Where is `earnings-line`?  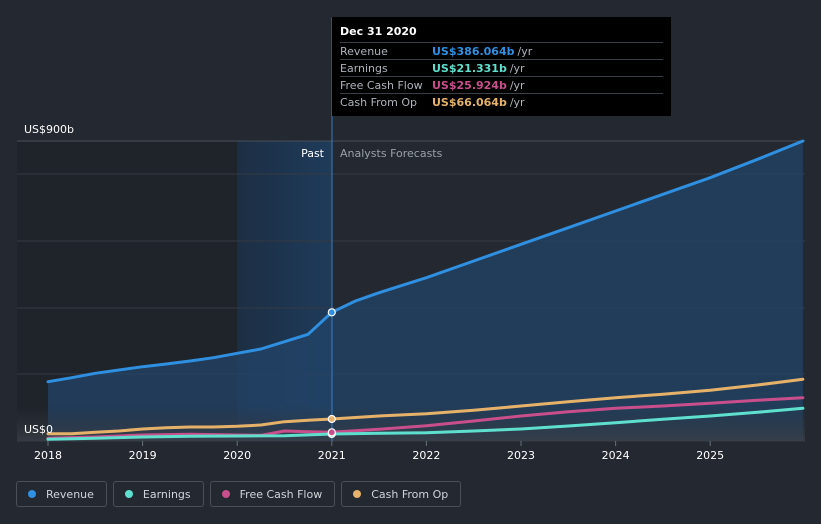 earnings-line is located at coordinates (425, 423).